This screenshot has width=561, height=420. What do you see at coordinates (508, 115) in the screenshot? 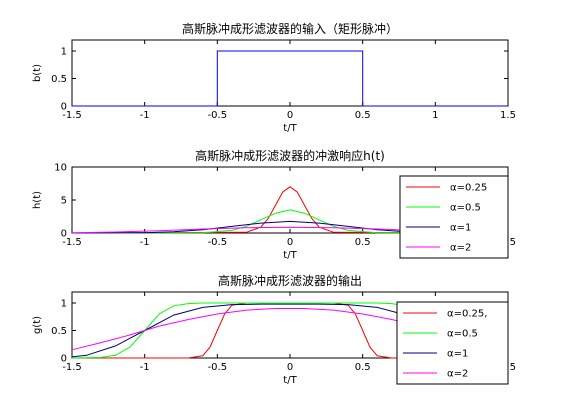
I see `x-tick-label: 1.5` at bounding box center [508, 115].